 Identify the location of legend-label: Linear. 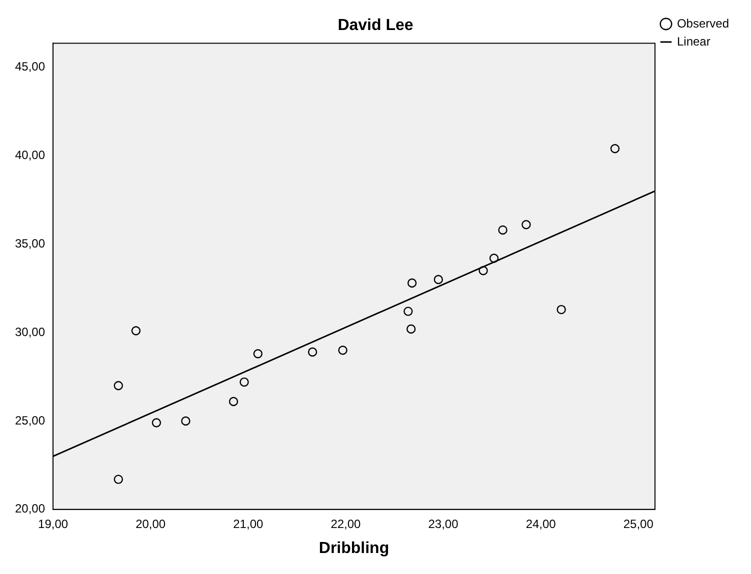
(693, 41).